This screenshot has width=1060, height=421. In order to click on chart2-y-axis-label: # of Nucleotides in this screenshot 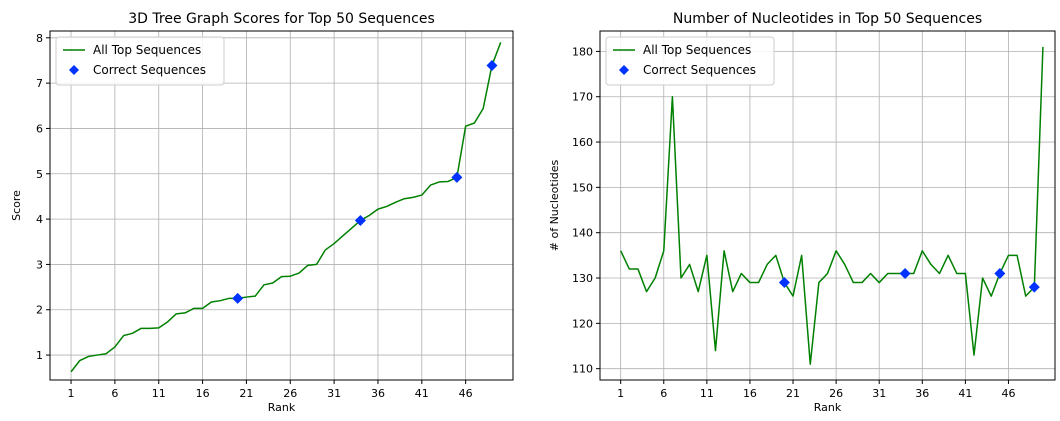, I will do `click(554, 206)`.